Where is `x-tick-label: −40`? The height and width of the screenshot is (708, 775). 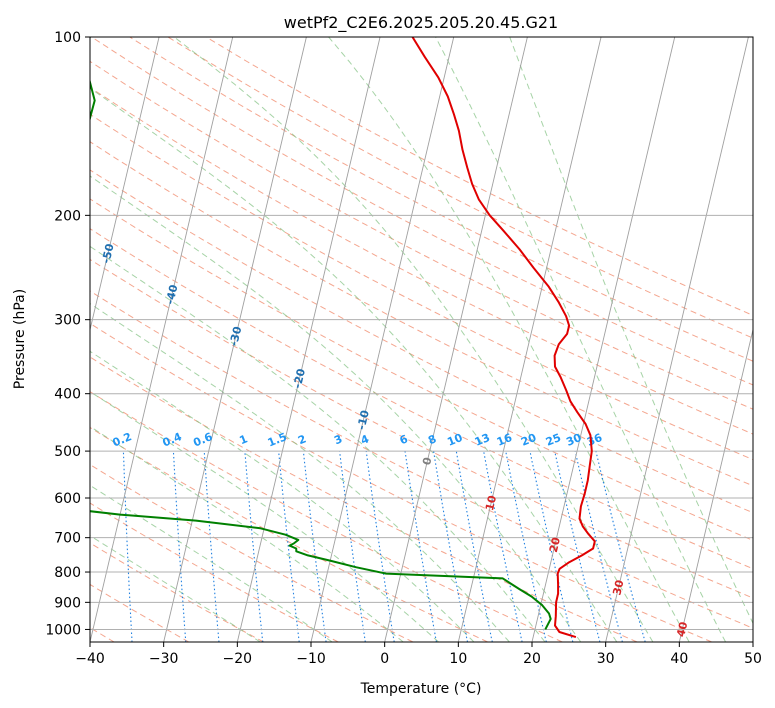
x-tick-label: −40 is located at coordinates (90, 659).